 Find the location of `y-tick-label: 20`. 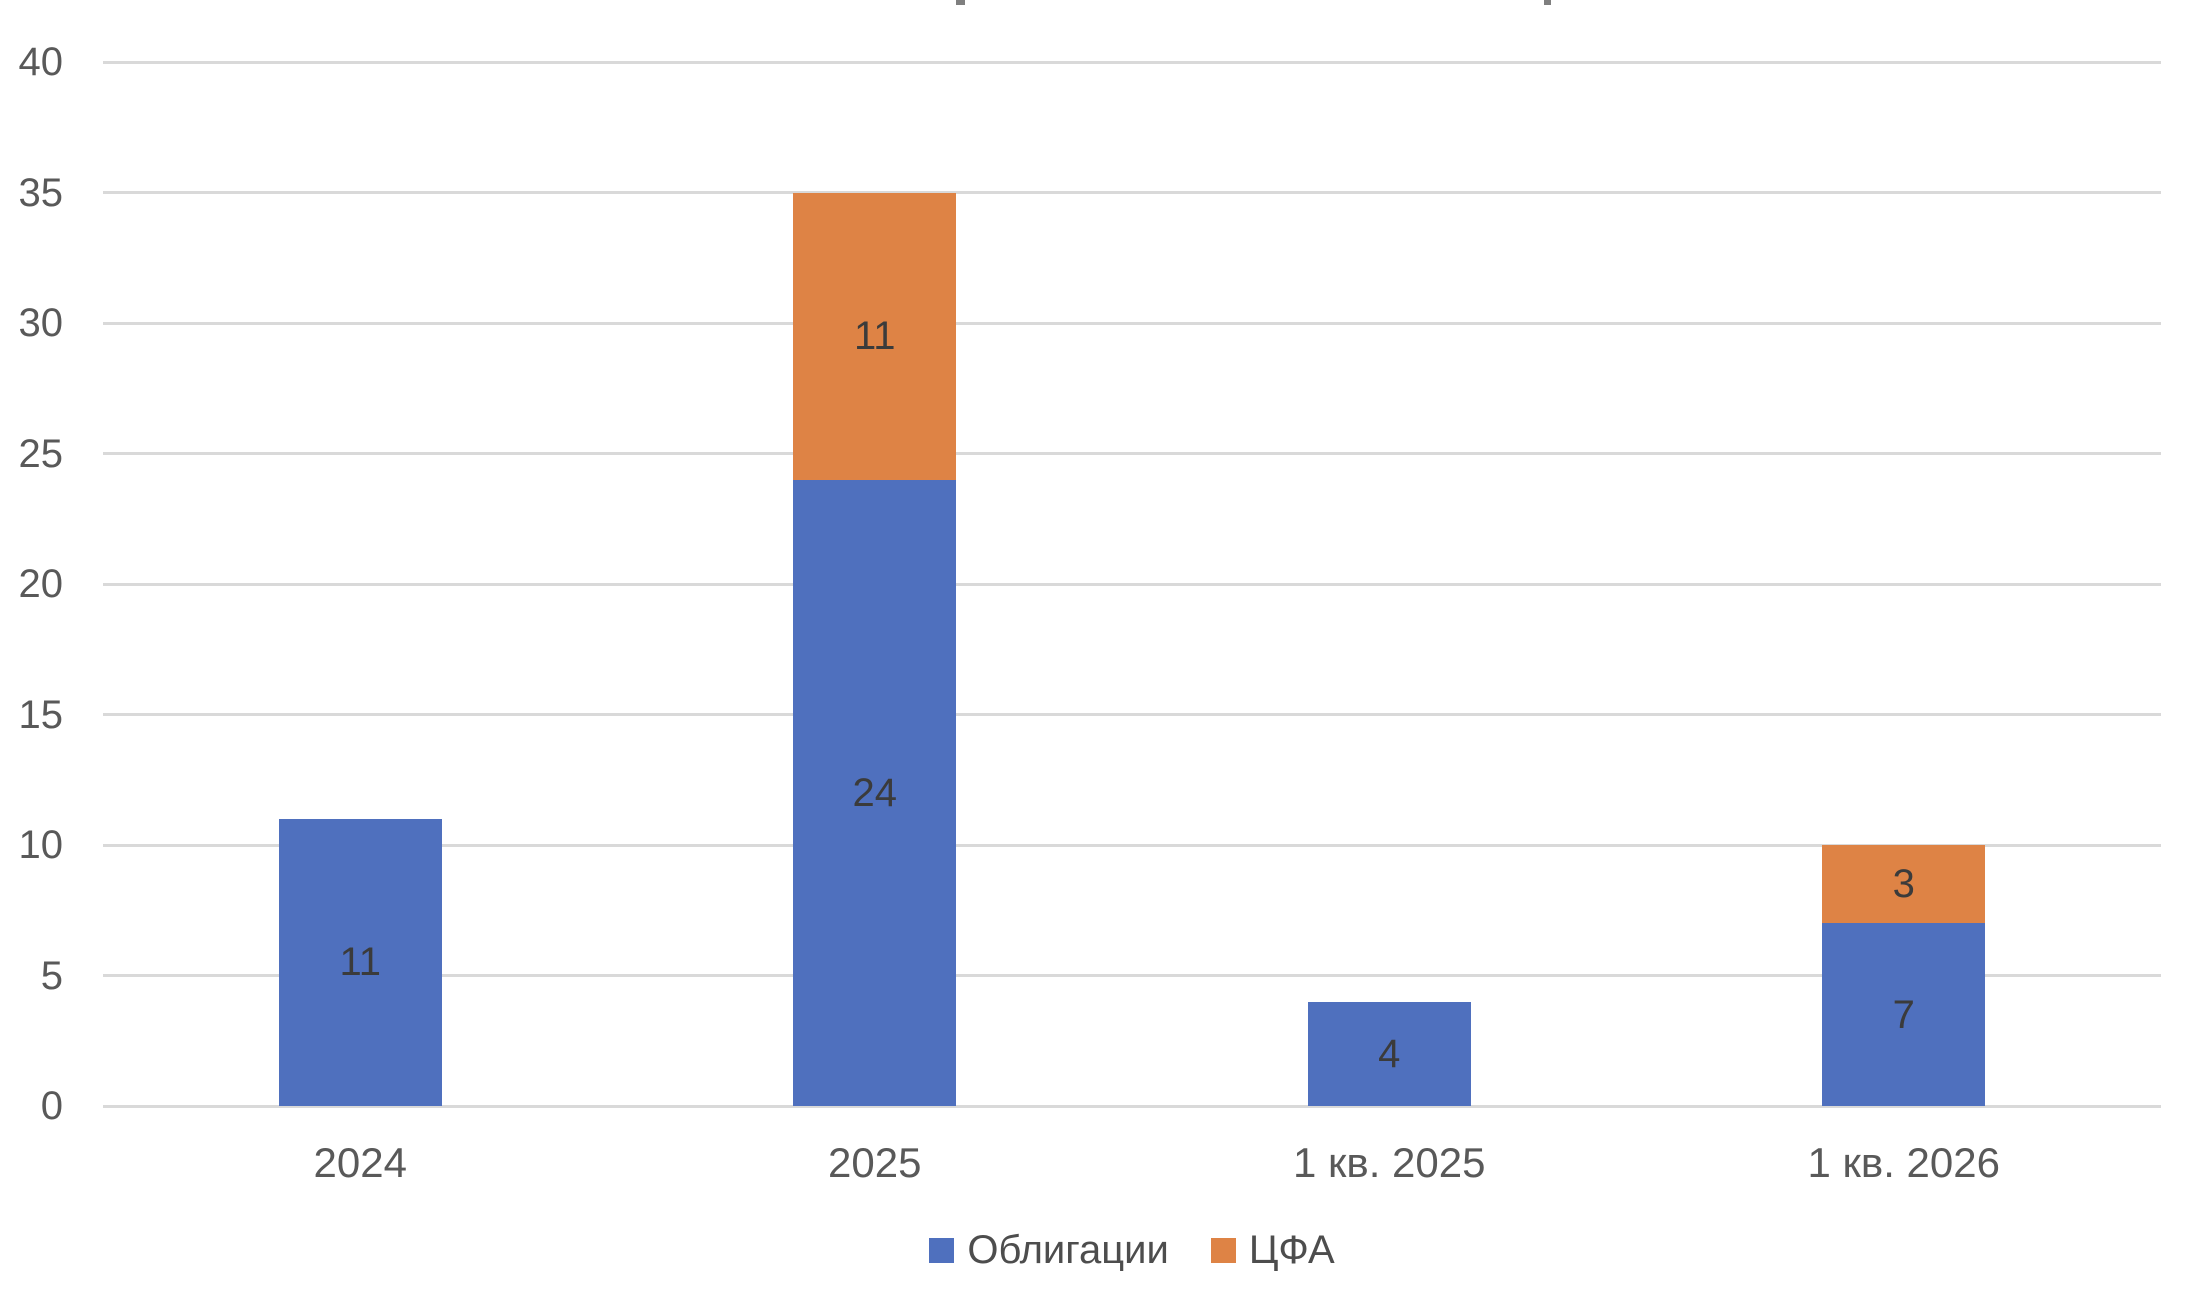

y-tick-label: 20 is located at coordinates (41, 584).